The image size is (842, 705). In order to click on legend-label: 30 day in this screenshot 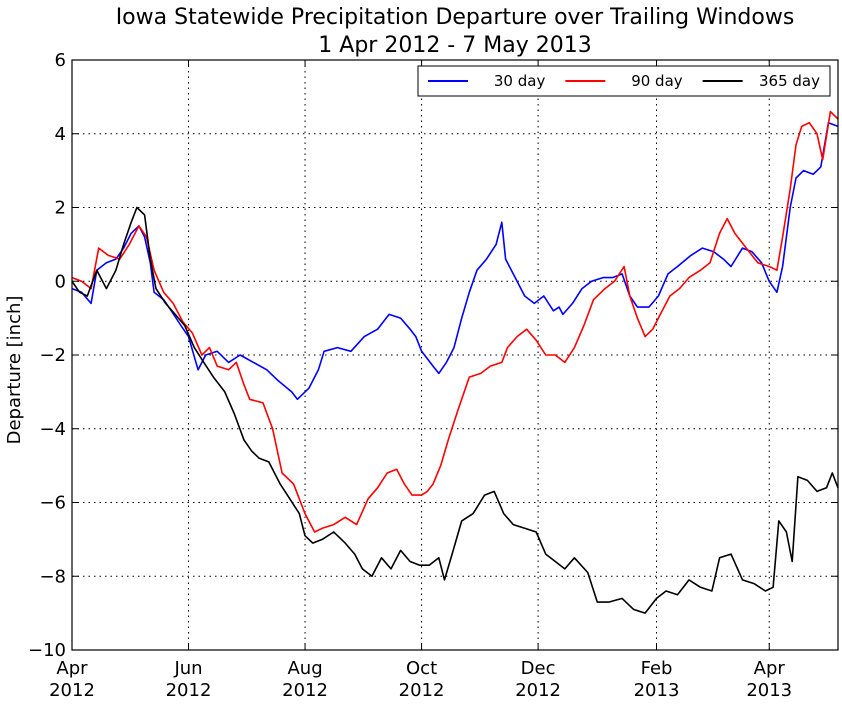, I will do `click(520, 81)`.